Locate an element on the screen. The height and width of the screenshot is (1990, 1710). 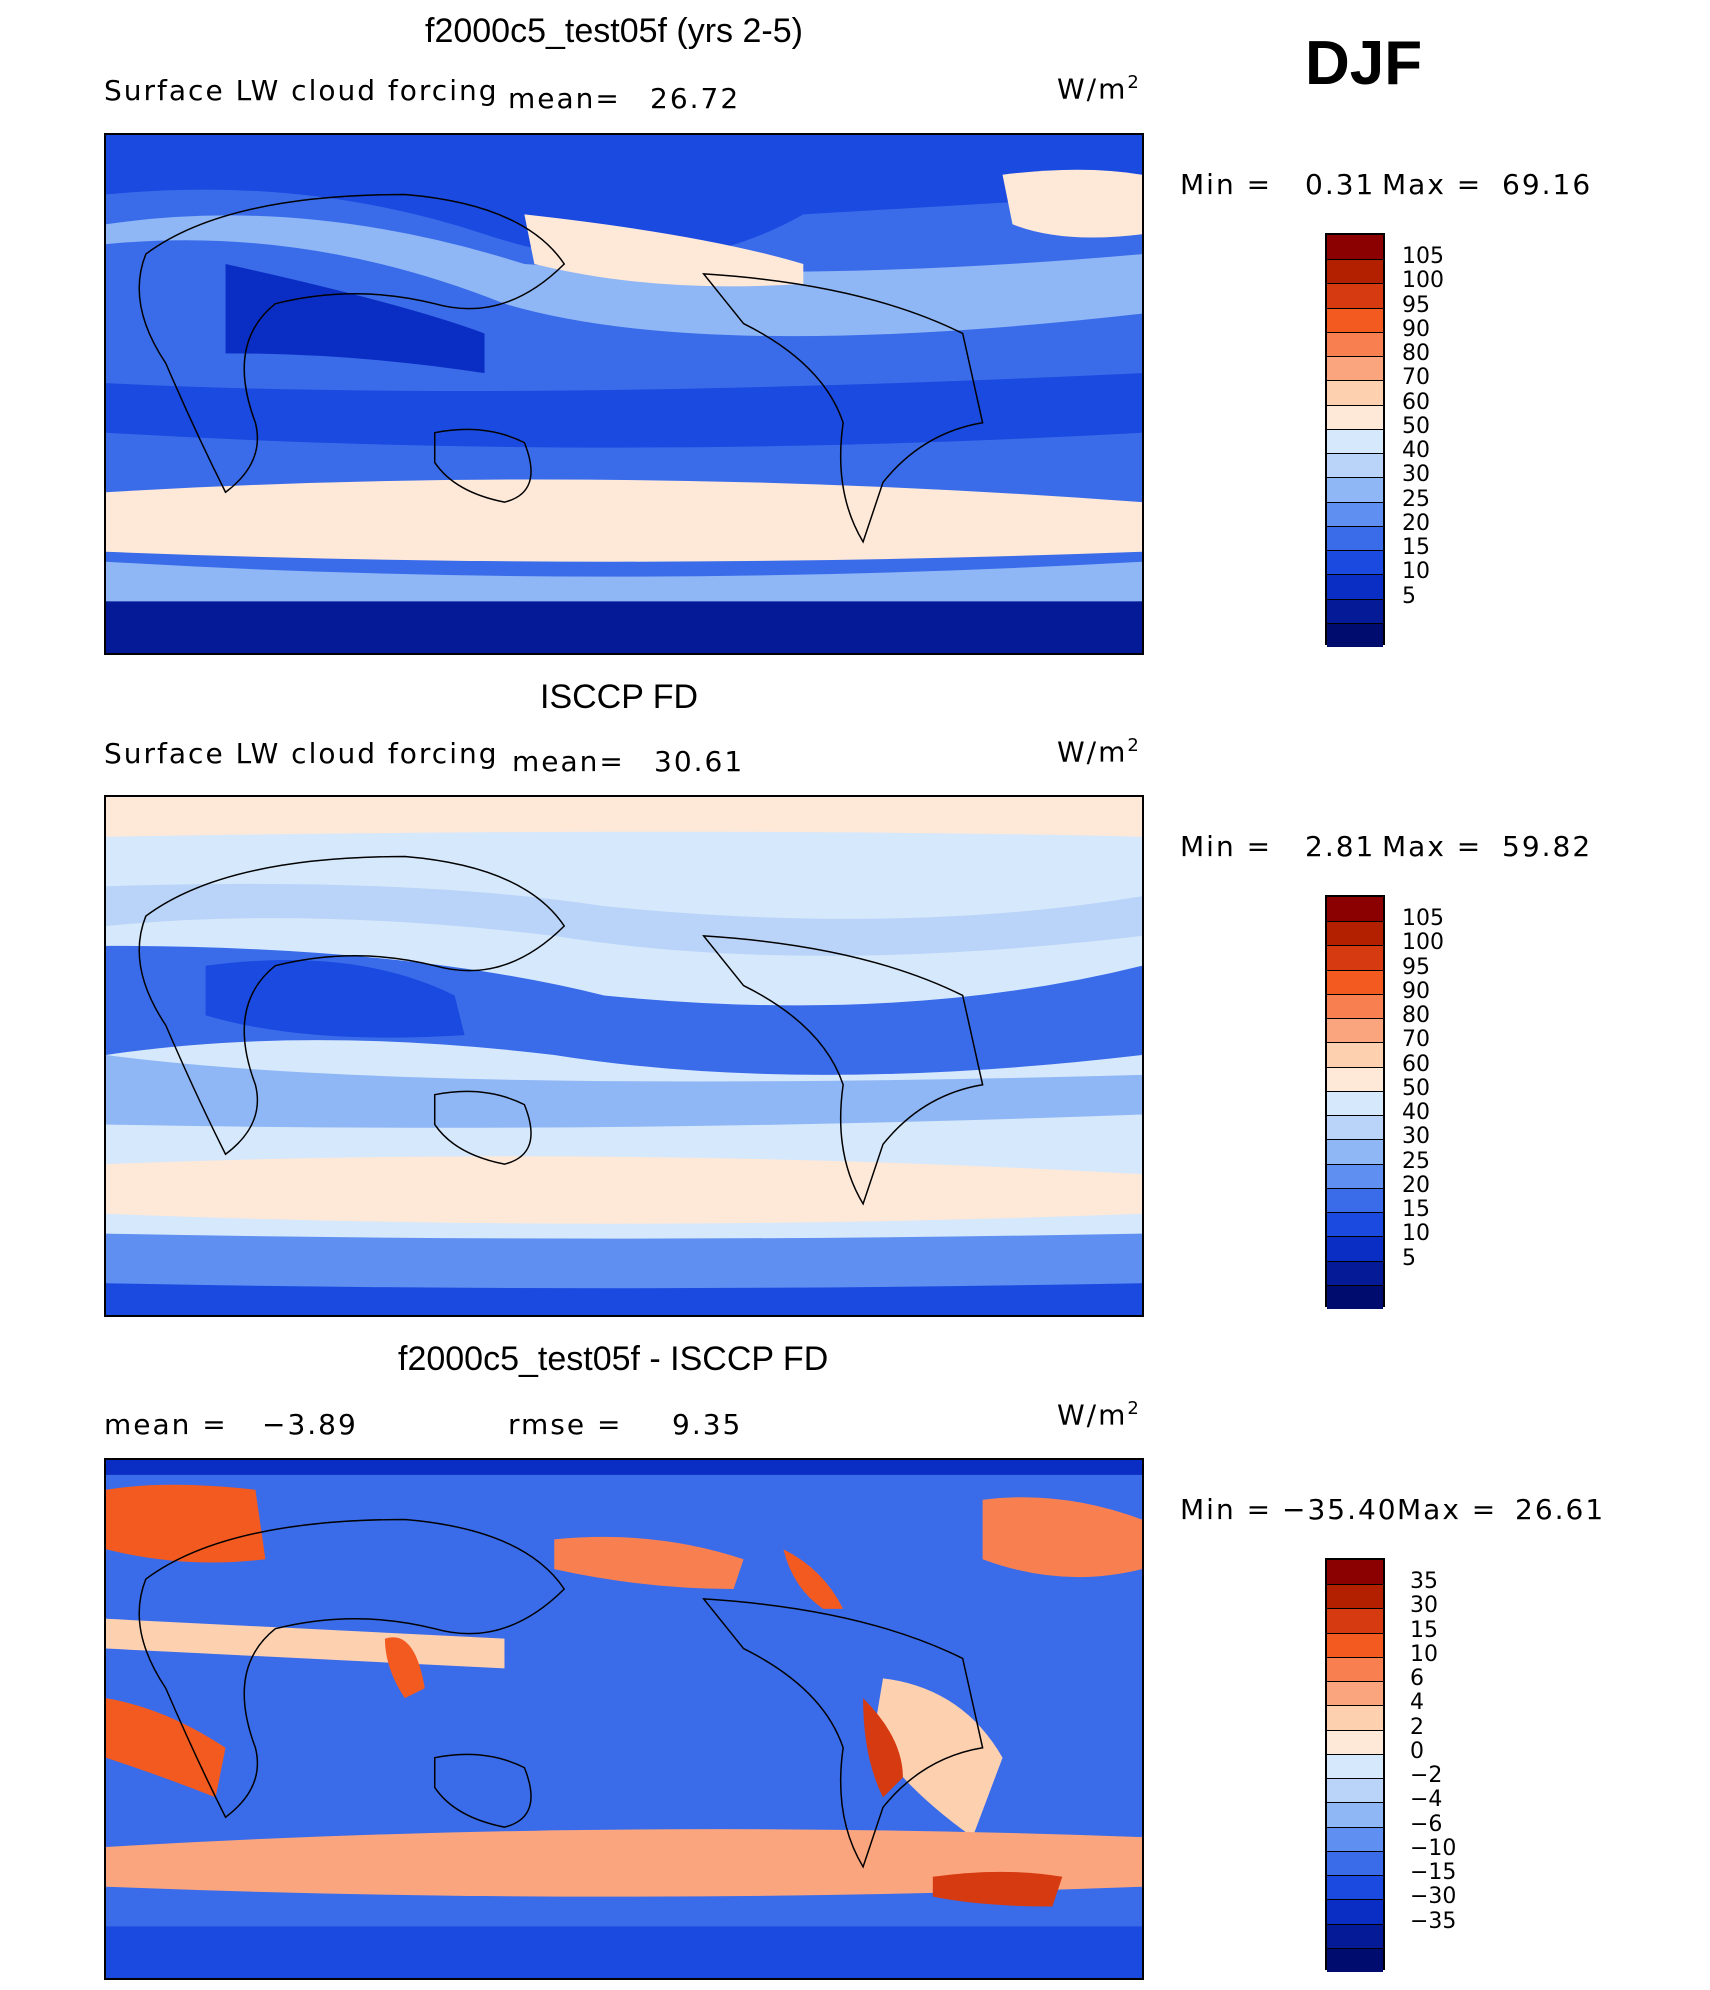
panel3-rmse-value: 9.35 is located at coordinates (707, 1424).